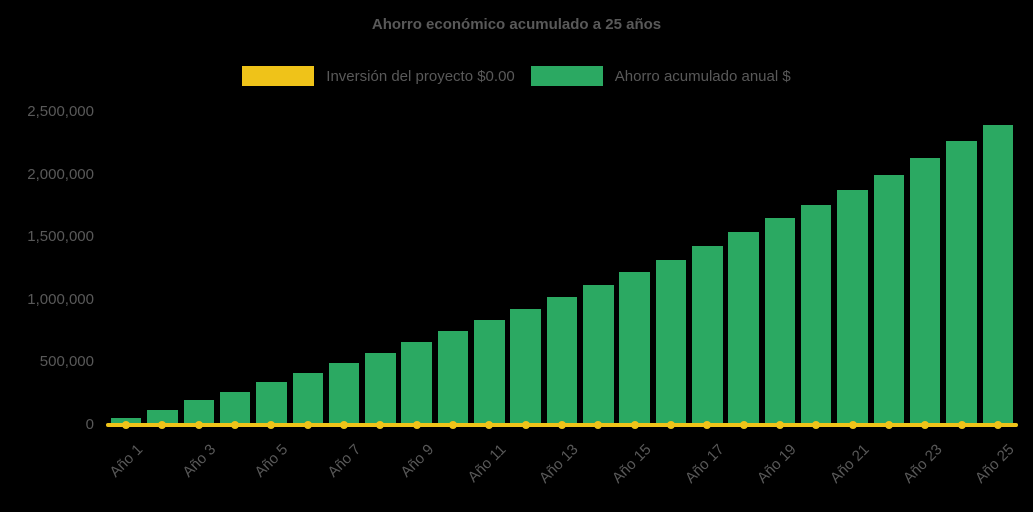  I want to click on legend-label-savings: Ahorro acumulado anual $, so click(702, 76).